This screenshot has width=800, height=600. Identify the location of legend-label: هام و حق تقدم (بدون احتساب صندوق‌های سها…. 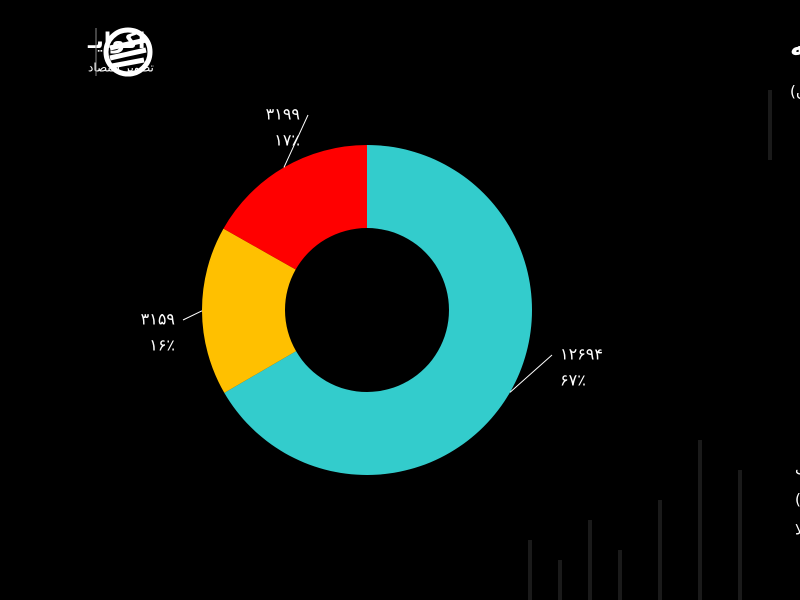
(797, 500).